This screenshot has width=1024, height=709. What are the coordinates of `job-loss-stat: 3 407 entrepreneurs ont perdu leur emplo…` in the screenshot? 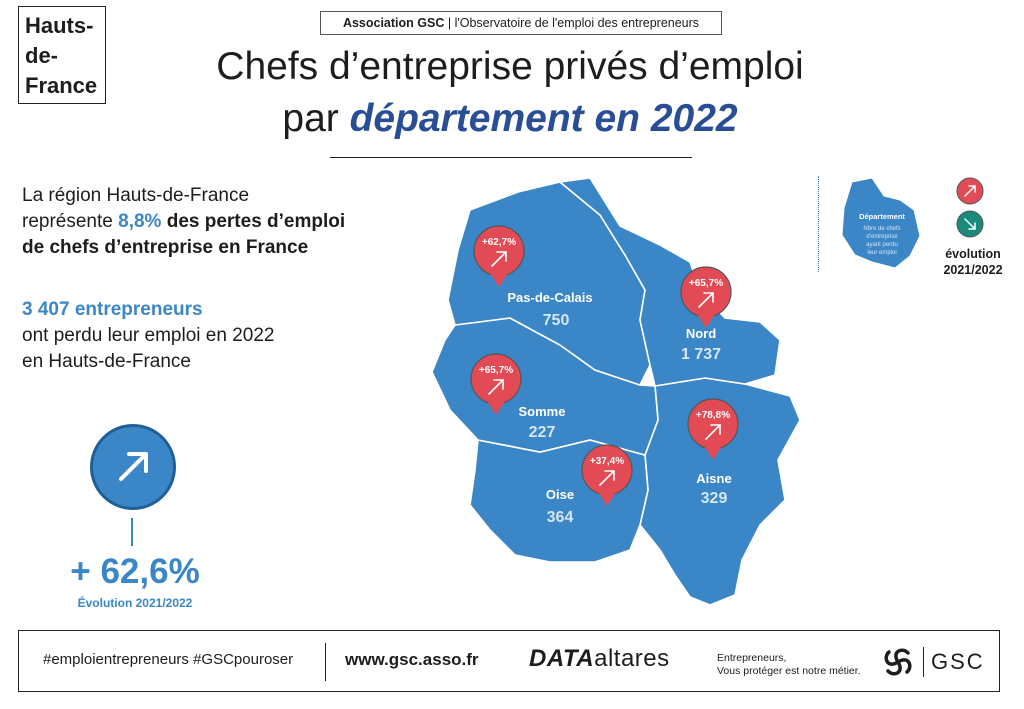 It's located at (212, 336).